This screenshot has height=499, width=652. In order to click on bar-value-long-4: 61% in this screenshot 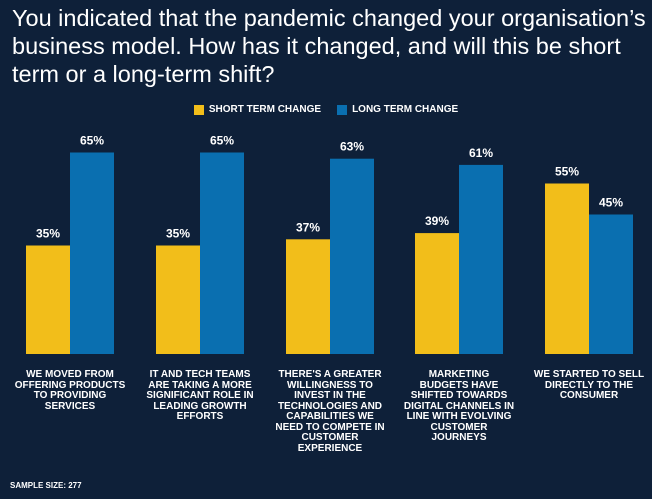, I will do `click(481, 153)`.